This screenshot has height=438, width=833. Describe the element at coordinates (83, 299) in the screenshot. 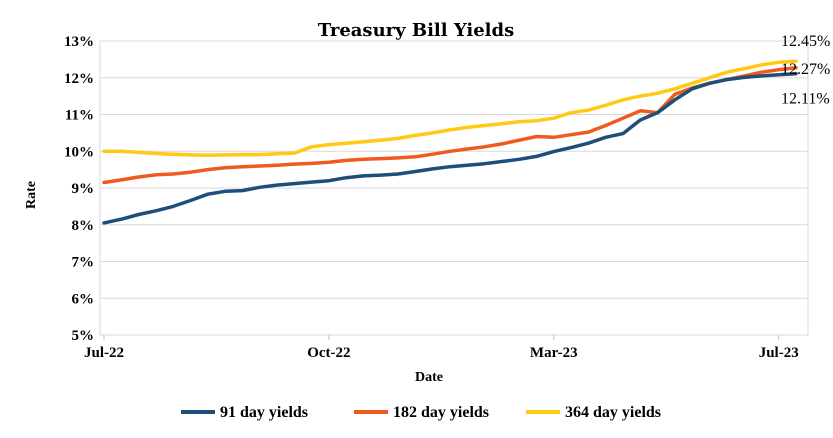

I see `y-tick-label: 6%` at that location.